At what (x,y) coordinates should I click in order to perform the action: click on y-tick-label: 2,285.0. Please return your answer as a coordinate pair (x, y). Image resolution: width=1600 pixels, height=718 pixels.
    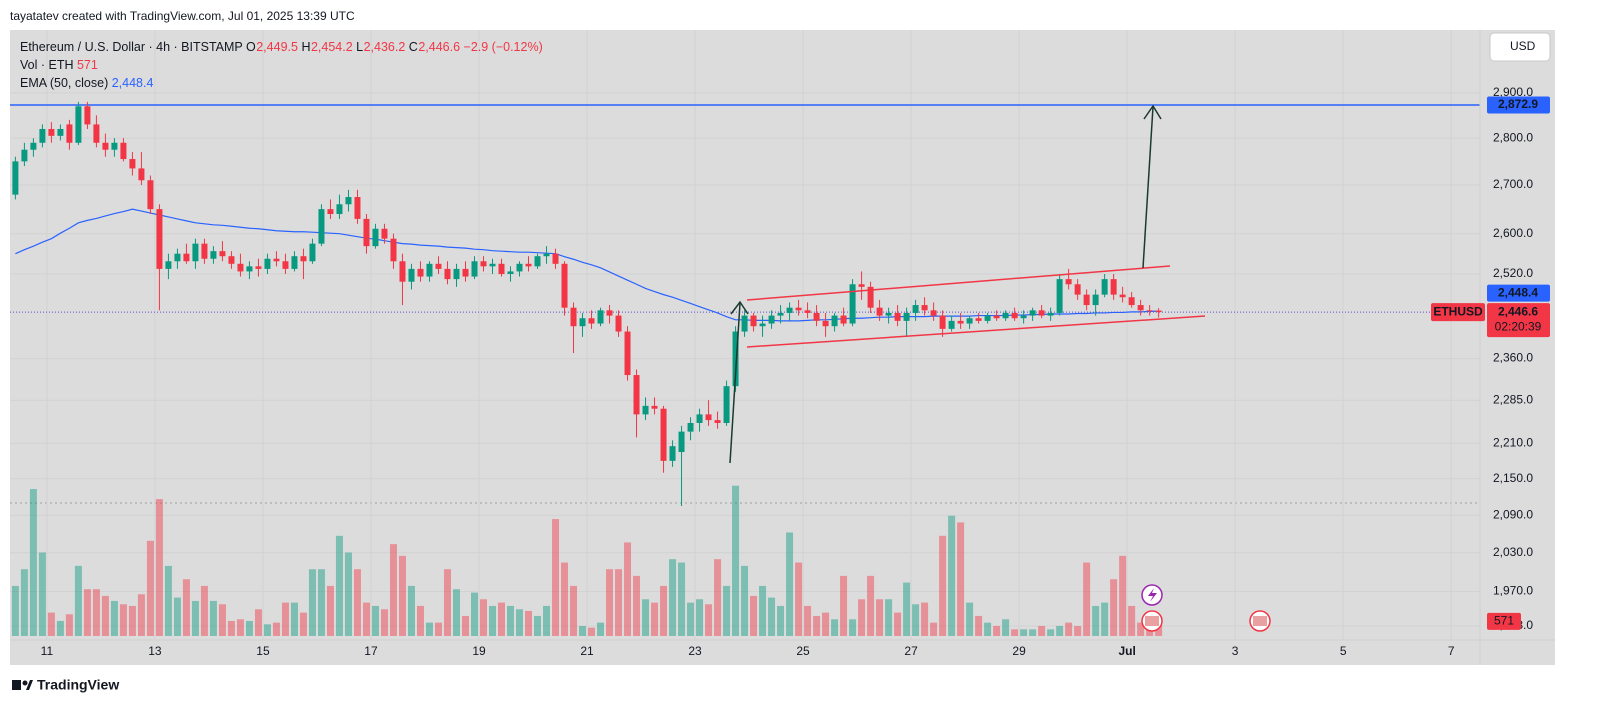
    Looking at the image, I should click on (1513, 399).